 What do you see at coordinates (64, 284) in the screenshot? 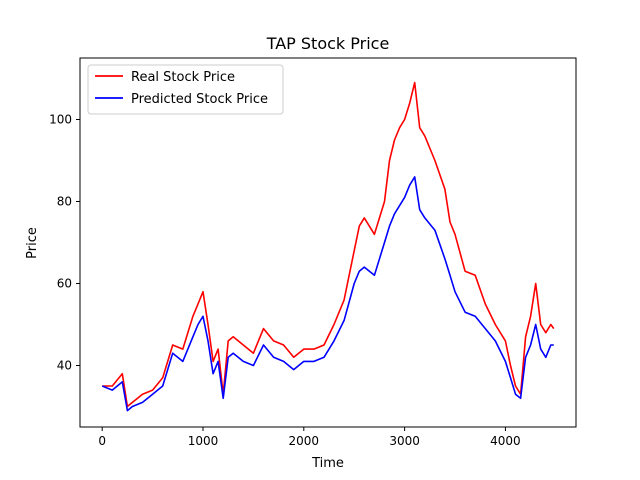
I see `y-tick-label: 60` at bounding box center [64, 284].